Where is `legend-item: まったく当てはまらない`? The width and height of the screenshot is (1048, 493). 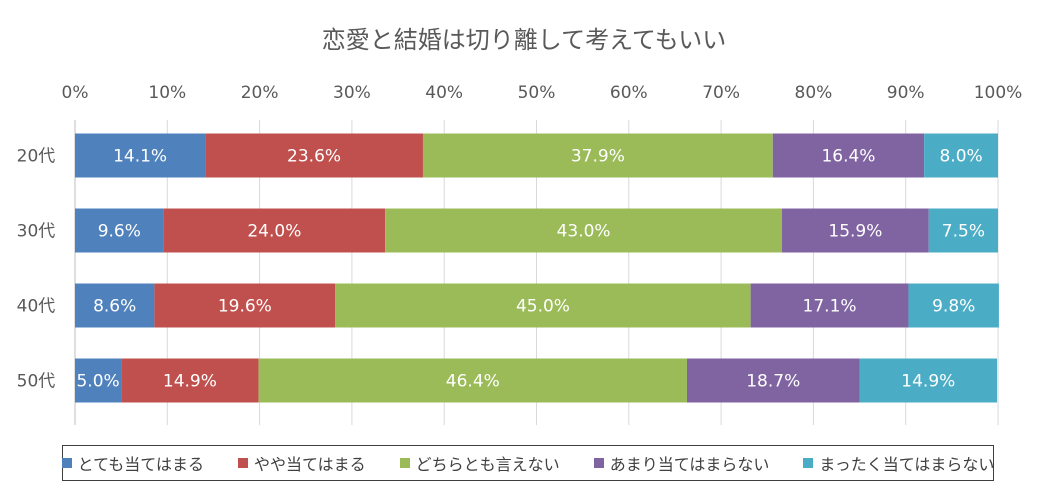 legend-item: まったく当てはまらない is located at coordinates (898, 463).